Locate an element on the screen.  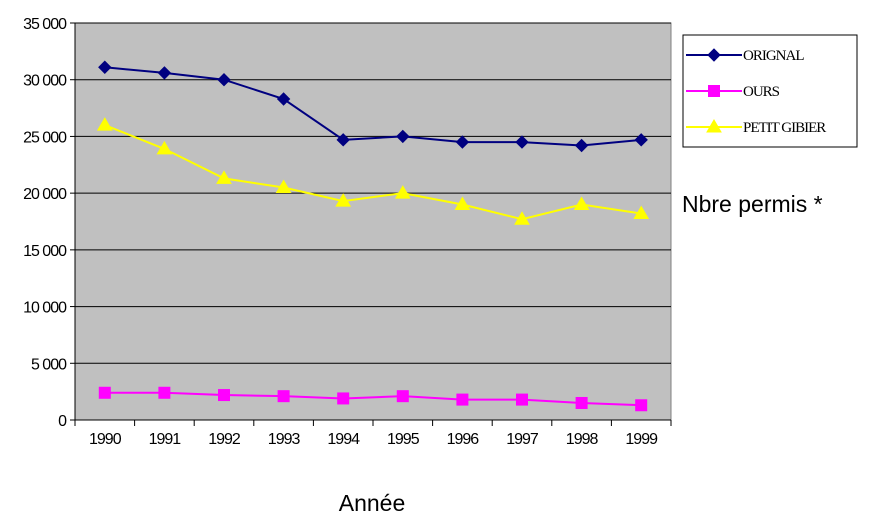
y-tick-label: 0 is located at coordinates (62, 421).